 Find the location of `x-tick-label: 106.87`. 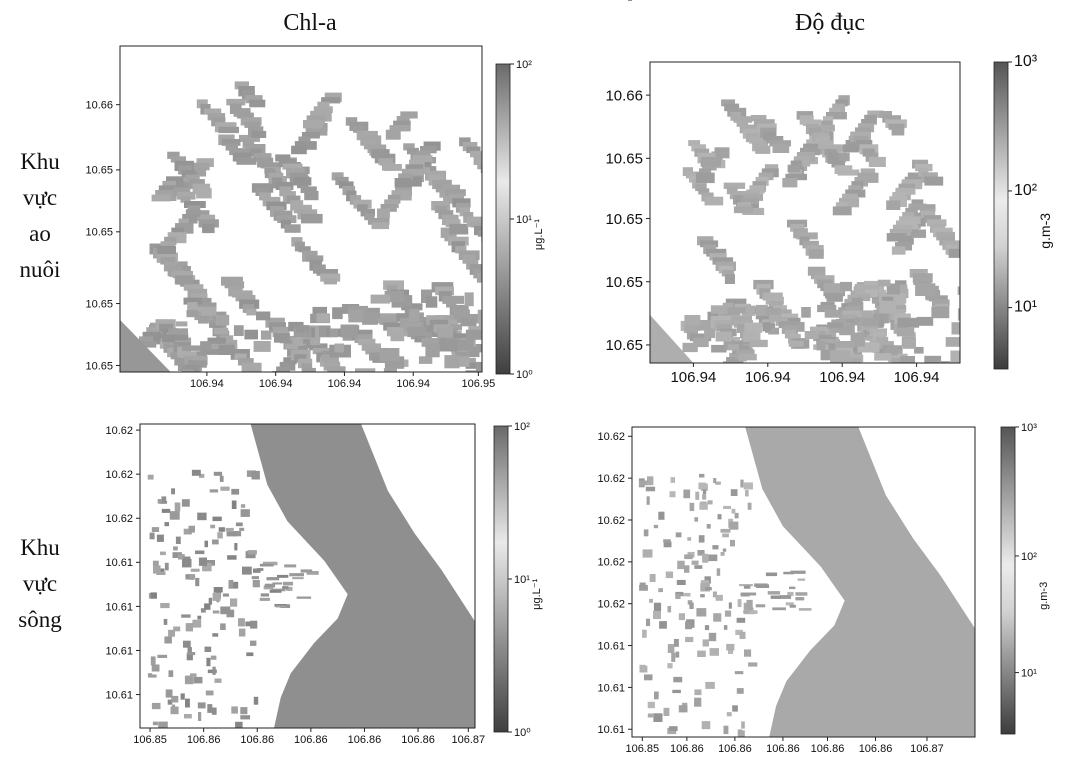

x-tick-label: 106.87 is located at coordinates (927, 749).